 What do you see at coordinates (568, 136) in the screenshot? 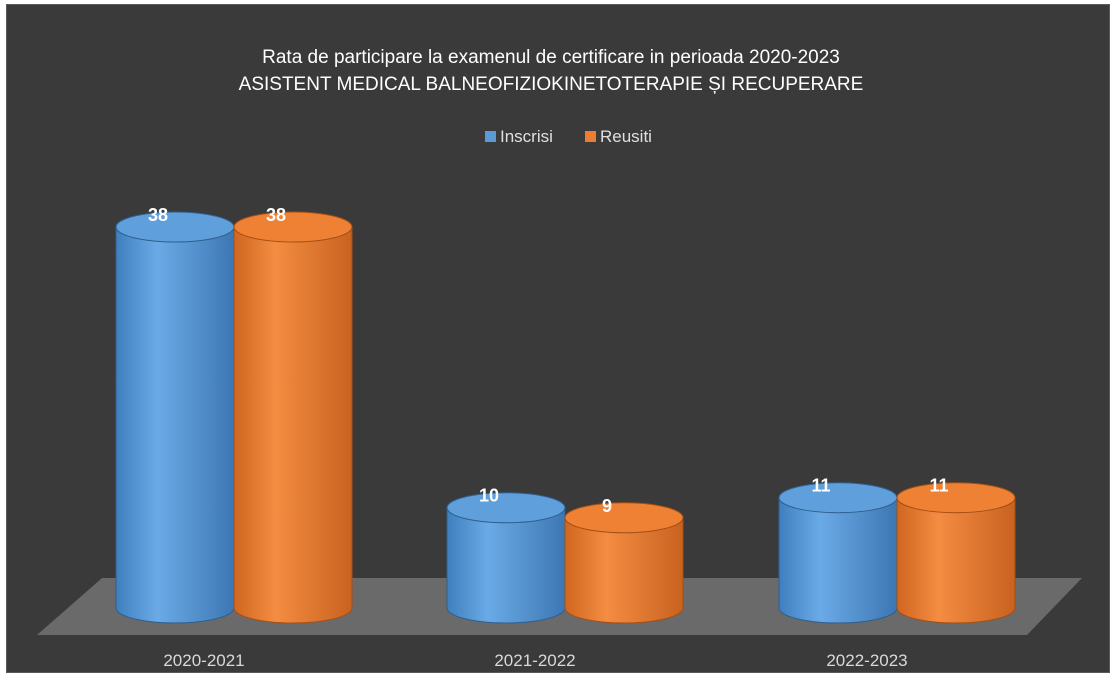
I see `legend: Inscrisi Reusiti` at bounding box center [568, 136].